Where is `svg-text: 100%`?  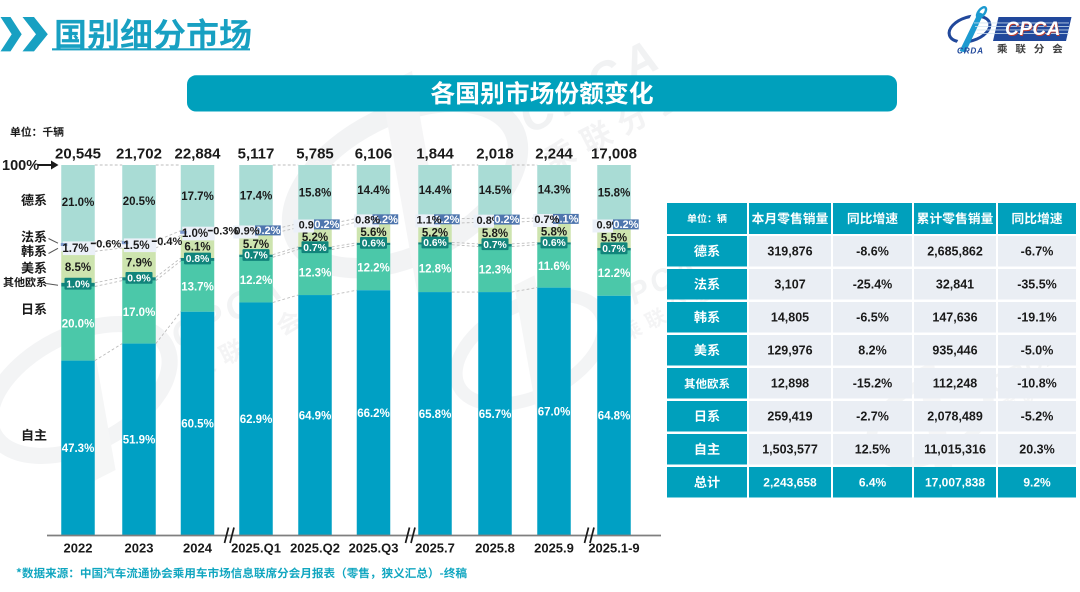
svg-text: 100% is located at coordinates (20, 166).